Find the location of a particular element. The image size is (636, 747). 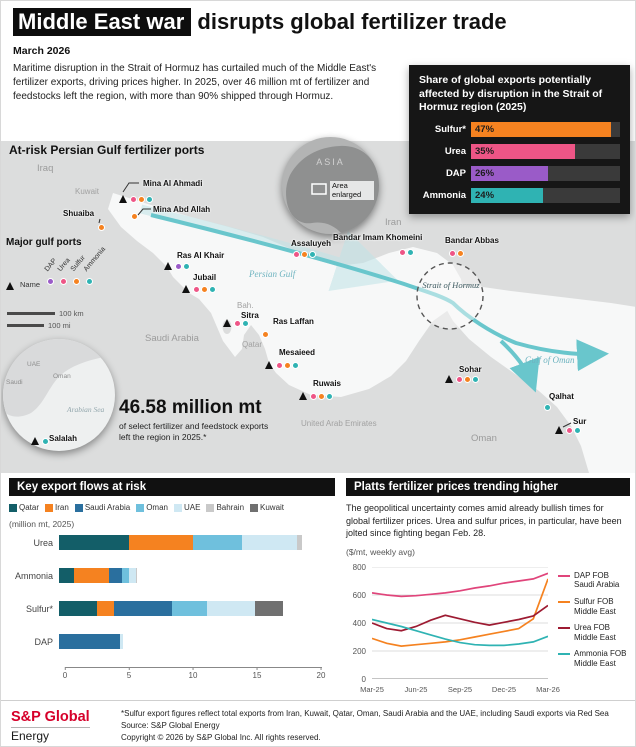

geo-label: Oman is located at coordinates (62, 376).